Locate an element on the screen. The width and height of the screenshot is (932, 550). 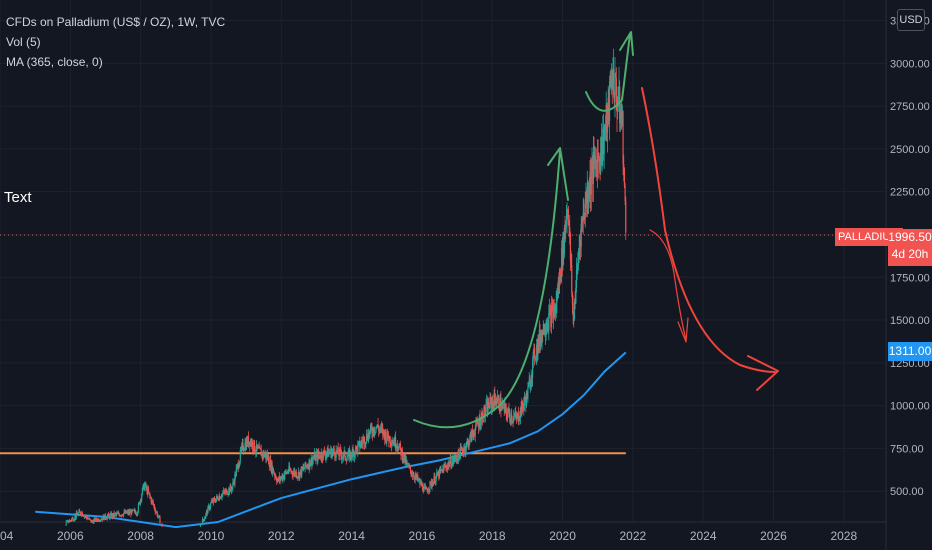
x-tick-label: 2010 is located at coordinates (211, 536).